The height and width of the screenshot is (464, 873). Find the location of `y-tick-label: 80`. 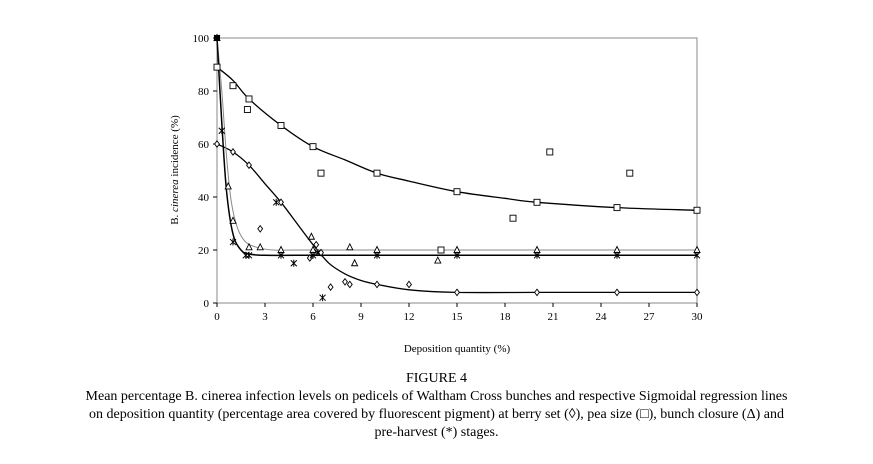

y-tick-label: 80 is located at coordinates (204, 92).